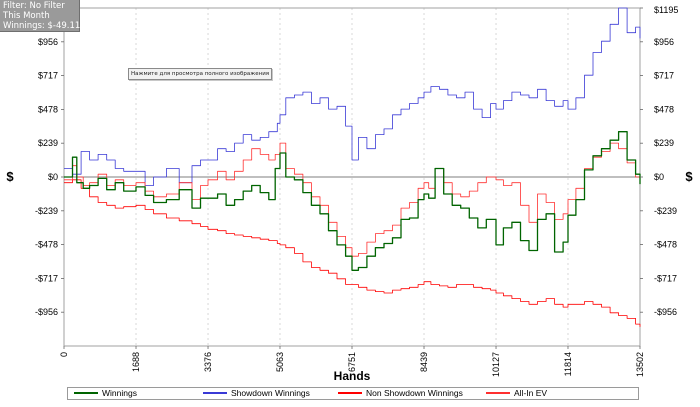 This screenshot has height=407, width=700. What do you see at coordinates (46, 312) in the screenshot?
I see `y-left-tick-label: -$956` at bounding box center [46, 312].